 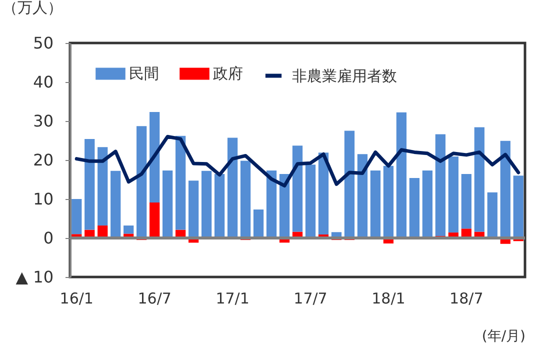 What do you see at coordinates (504, 336) in the screenshot?
I see `x-axis-title: (年/月)` at bounding box center [504, 336].